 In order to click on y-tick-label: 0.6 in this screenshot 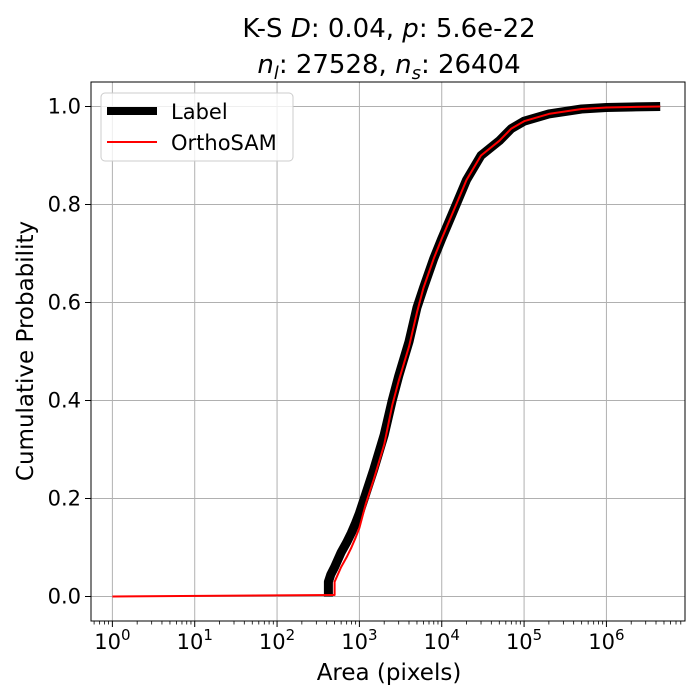, I will do `click(64, 303)`.